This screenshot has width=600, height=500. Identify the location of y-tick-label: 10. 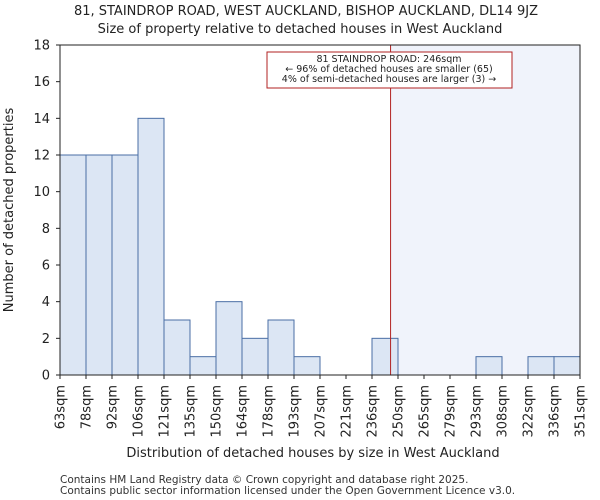
(41, 192).